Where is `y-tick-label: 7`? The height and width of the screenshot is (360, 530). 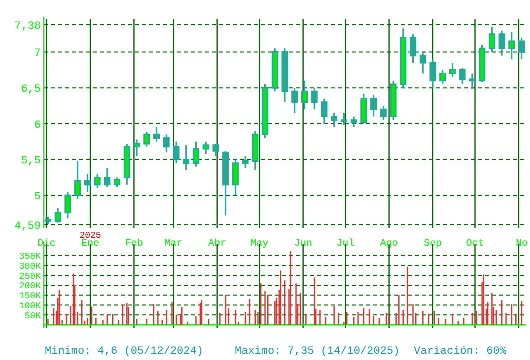
y-tick-label: 7 is located at coordinates (37, 54).